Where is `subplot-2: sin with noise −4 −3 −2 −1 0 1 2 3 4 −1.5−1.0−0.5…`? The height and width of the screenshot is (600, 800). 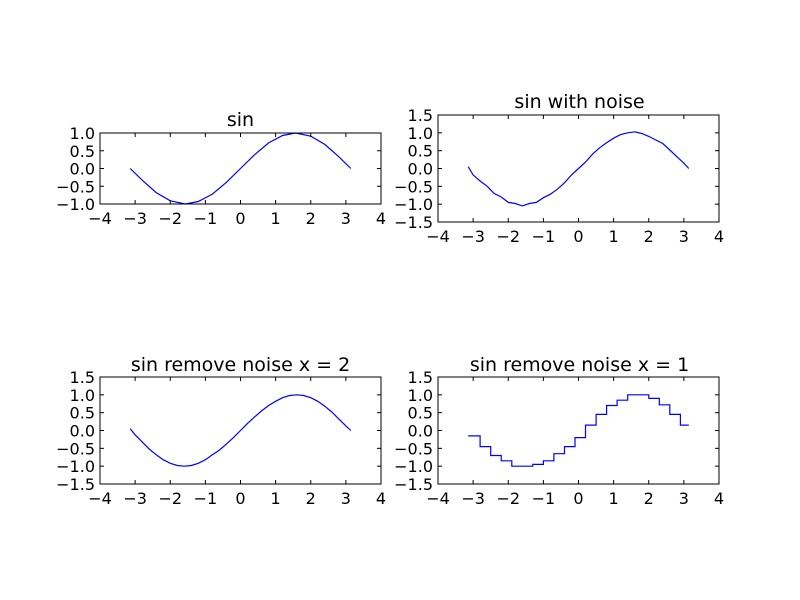 subplot-2: sin with noise −4 −3 −2 −1 0 1 2 3 4 −1.5−1.0−0.5… is located at coordinates (559, 168).